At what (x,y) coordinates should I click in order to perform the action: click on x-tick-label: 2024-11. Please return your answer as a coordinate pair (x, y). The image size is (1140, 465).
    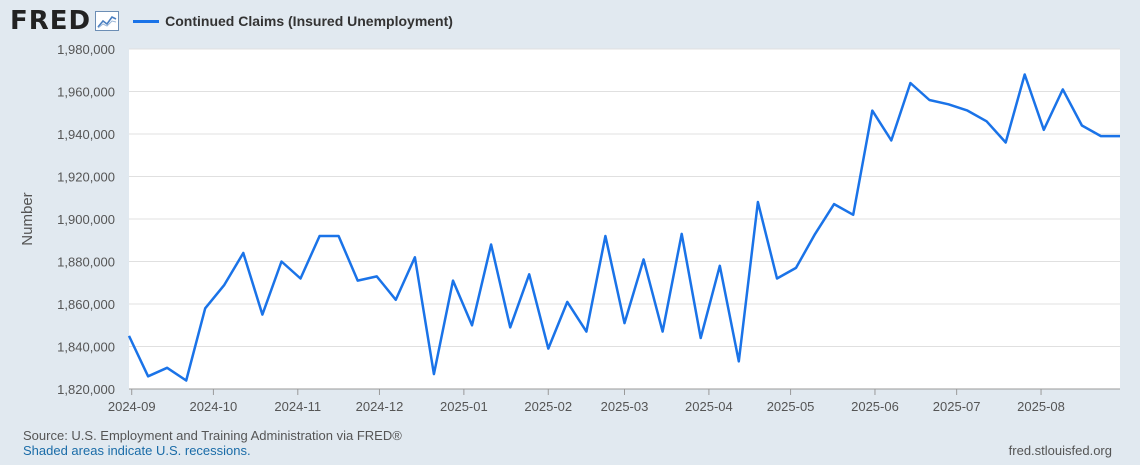
    Looking at the image, I should click on (297, 406).